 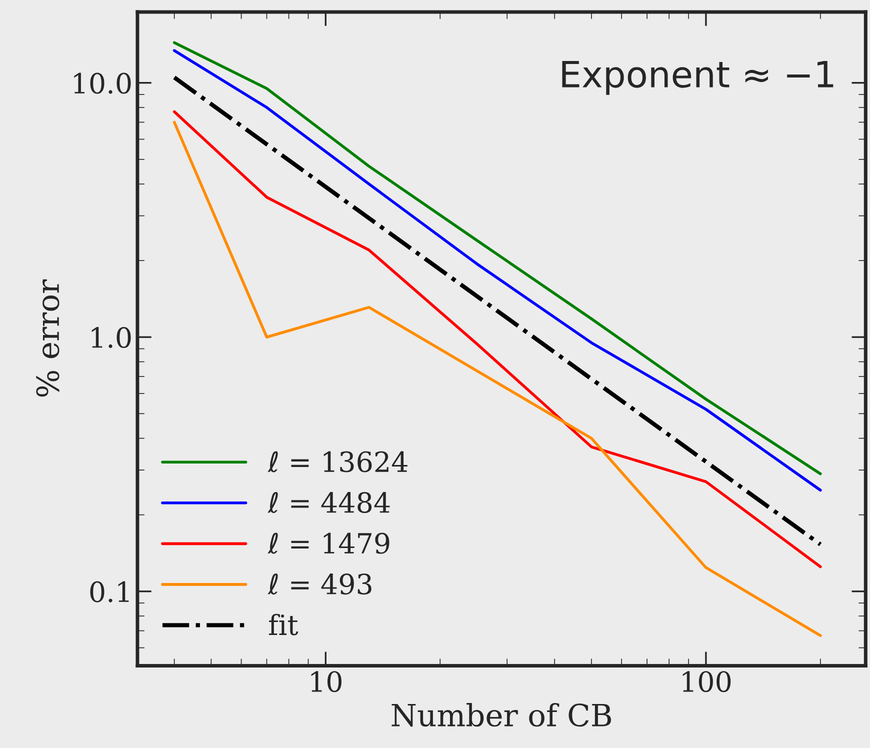 I want to click on legend-label: ℓ = 1479, so click(x=329, y=543).